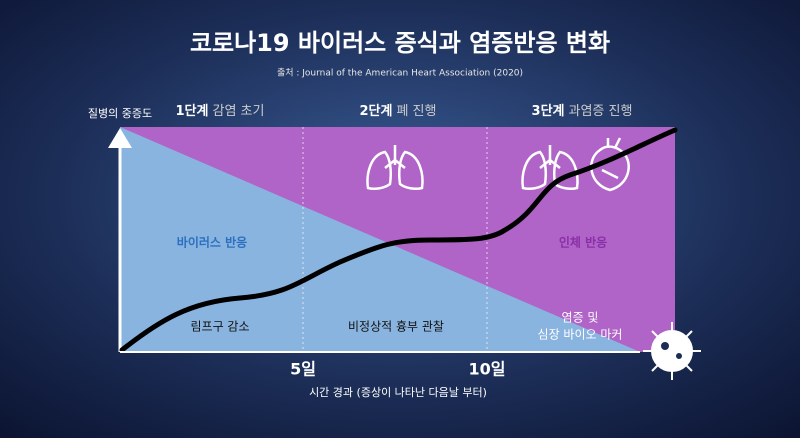 The image size is (800, 442). What do you see at coordinates (303, 369) in the screenshot?
I see `x-tick-label: 5일` at bounding box center [303, 369].